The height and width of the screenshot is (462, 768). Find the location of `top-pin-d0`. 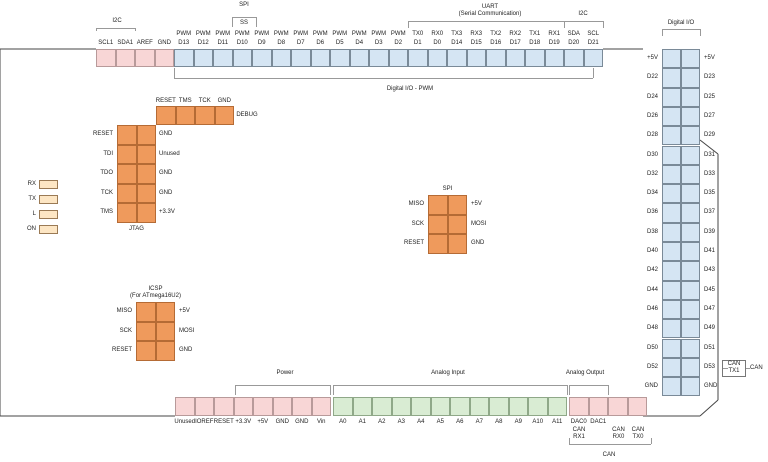

top-pin-d0 is located at coordinates (437, 58).